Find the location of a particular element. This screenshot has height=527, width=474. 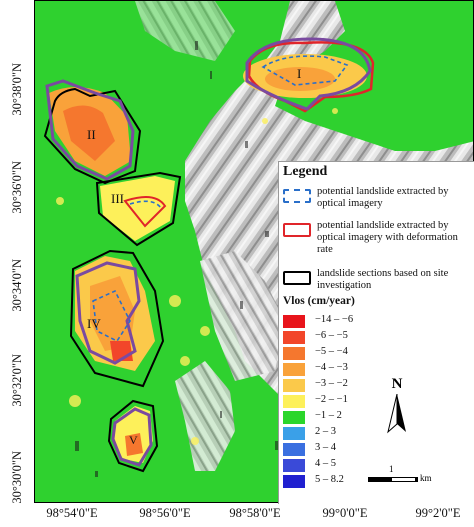

solid-red-swatch is located at coordinates (297, 230).